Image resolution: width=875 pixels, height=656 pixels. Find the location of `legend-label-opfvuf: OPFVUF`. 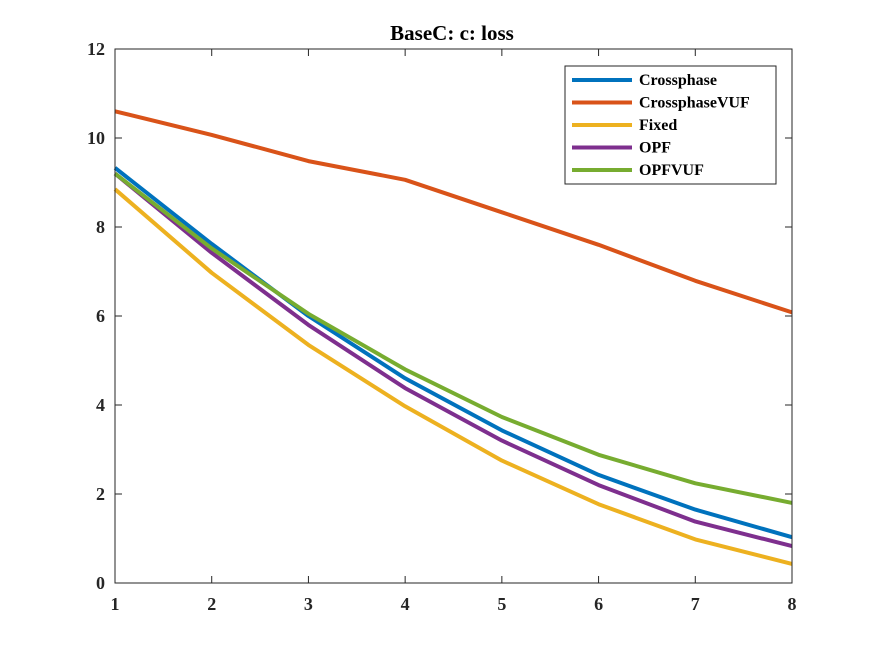

legend-label-opfvuf: OPFVUF is located at coordinates (671, 170).